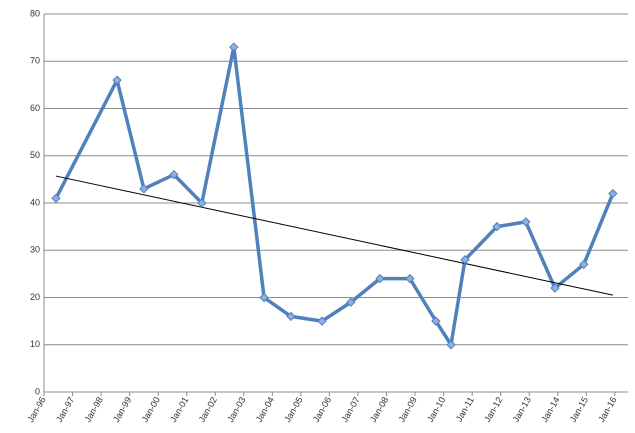 Image resolution: width=635 pixels, height=433 pixels. What do you see at coordinates (350, 409) in the screenshot?
I see `x-tick-label: Jan-07` at bounding box center [350, 409].